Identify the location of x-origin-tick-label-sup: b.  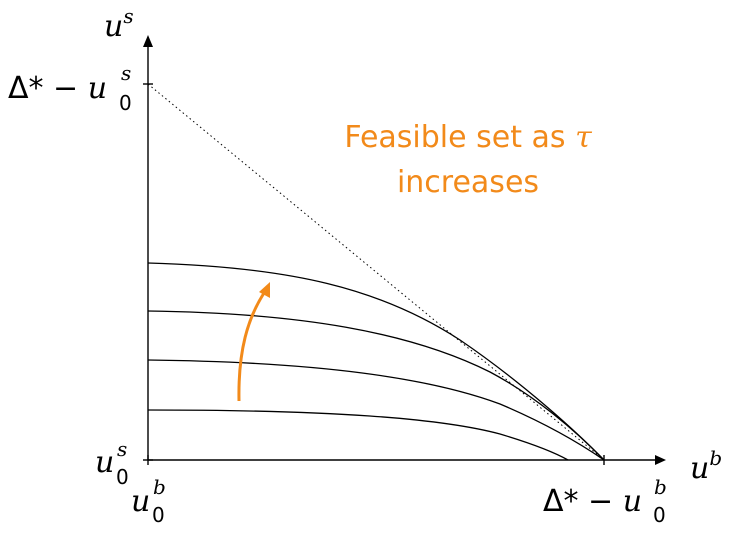
(159, 487).